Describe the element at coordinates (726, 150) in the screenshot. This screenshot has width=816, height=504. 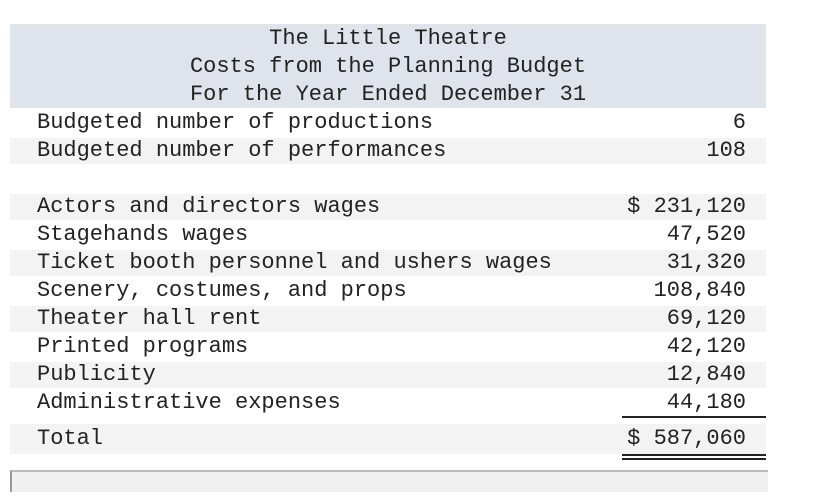
I see `row-value: 108` at that location.